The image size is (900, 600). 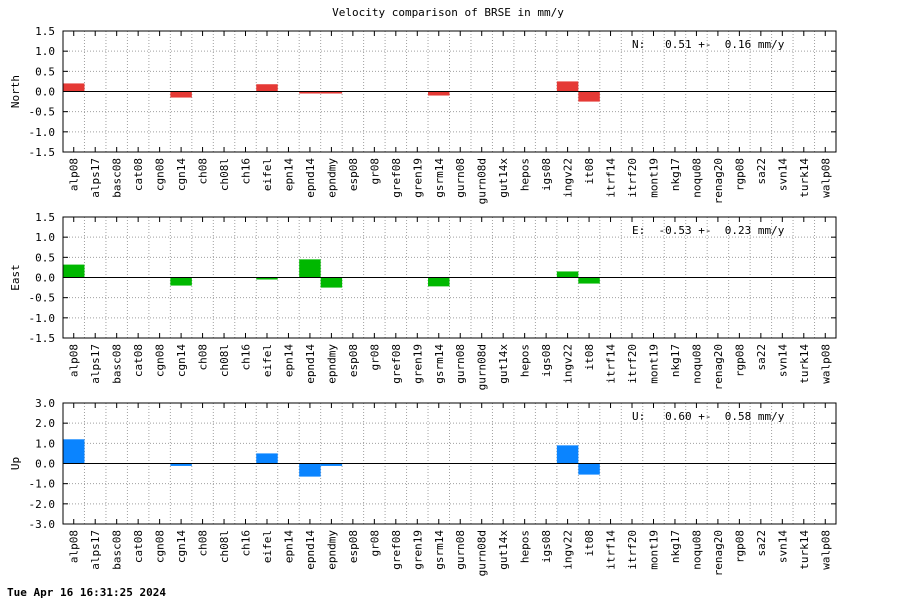 I want to click on bar-eifel, so click(x=267, y=278).